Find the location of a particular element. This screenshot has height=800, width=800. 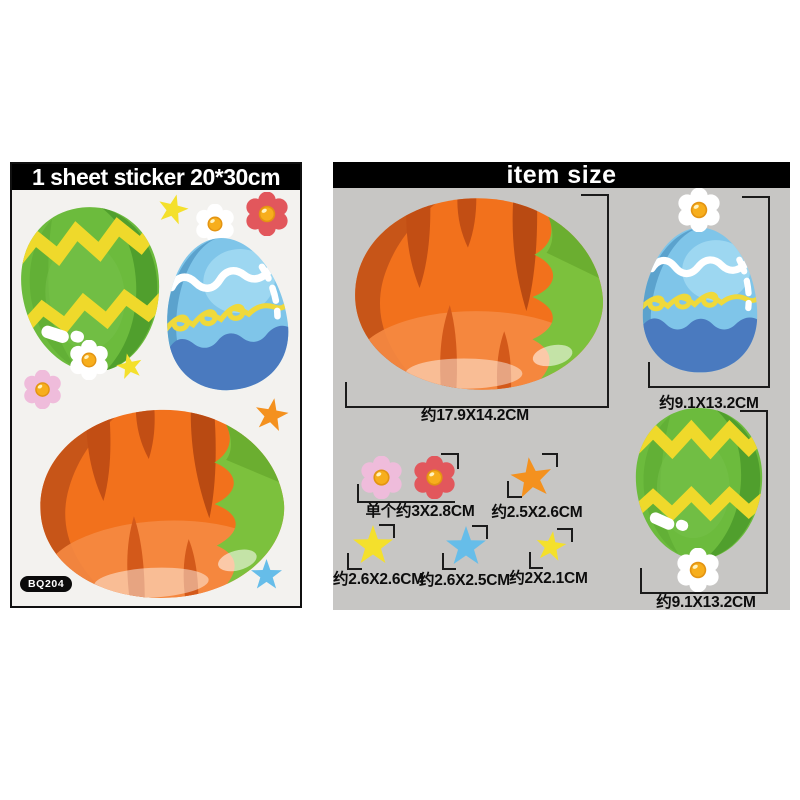

sheet-panel-header: 1 sheet sticker 20*30cm is located at coordinates (156, 177).